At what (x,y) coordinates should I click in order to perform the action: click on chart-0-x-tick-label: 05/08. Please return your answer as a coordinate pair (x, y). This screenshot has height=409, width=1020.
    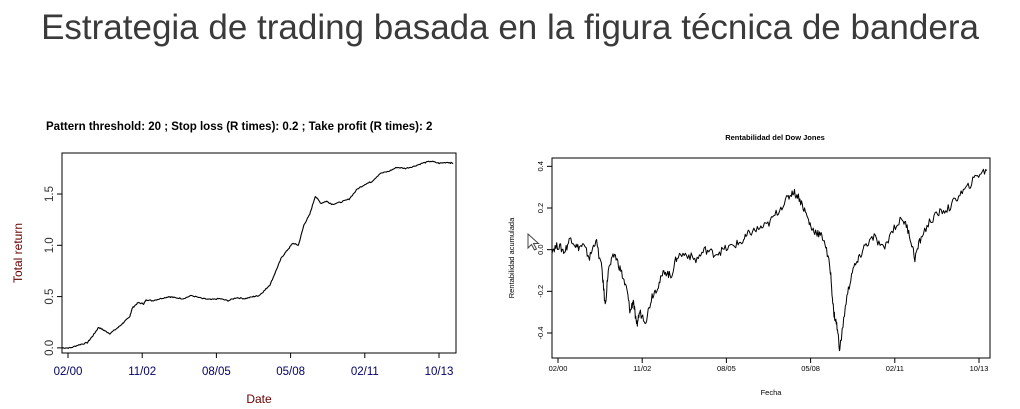
    Looking at the image, I should click on (290, 372).